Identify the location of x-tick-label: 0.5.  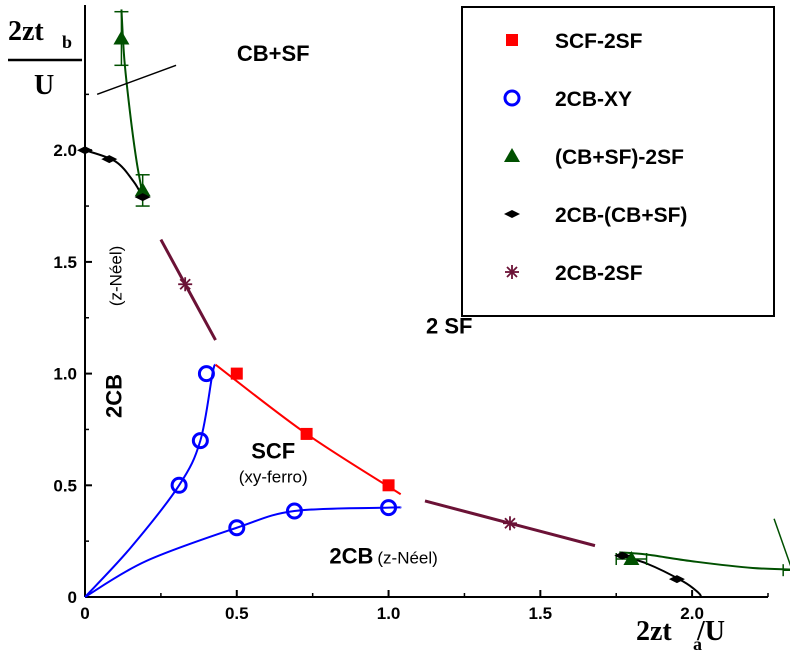
(237, 613).